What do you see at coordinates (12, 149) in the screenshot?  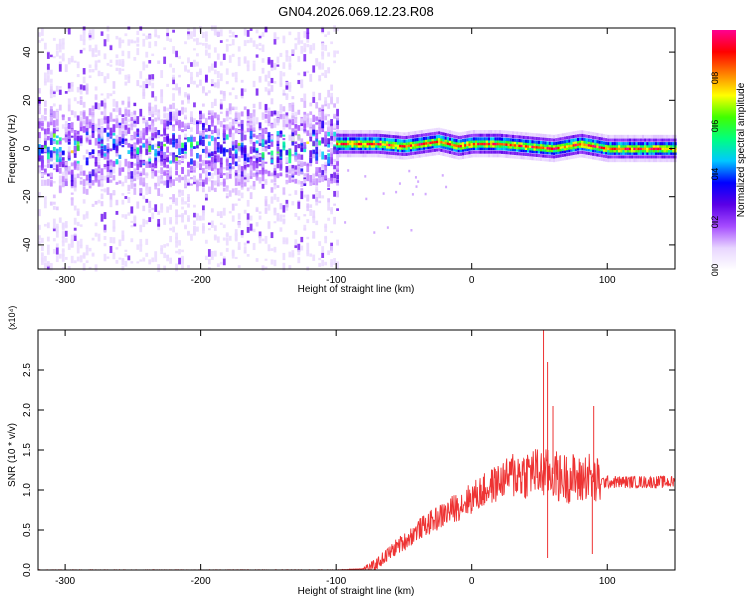 I see `spectrogram-y-axis-label: Frequency (Hz)` at bounding box center [12, 149].